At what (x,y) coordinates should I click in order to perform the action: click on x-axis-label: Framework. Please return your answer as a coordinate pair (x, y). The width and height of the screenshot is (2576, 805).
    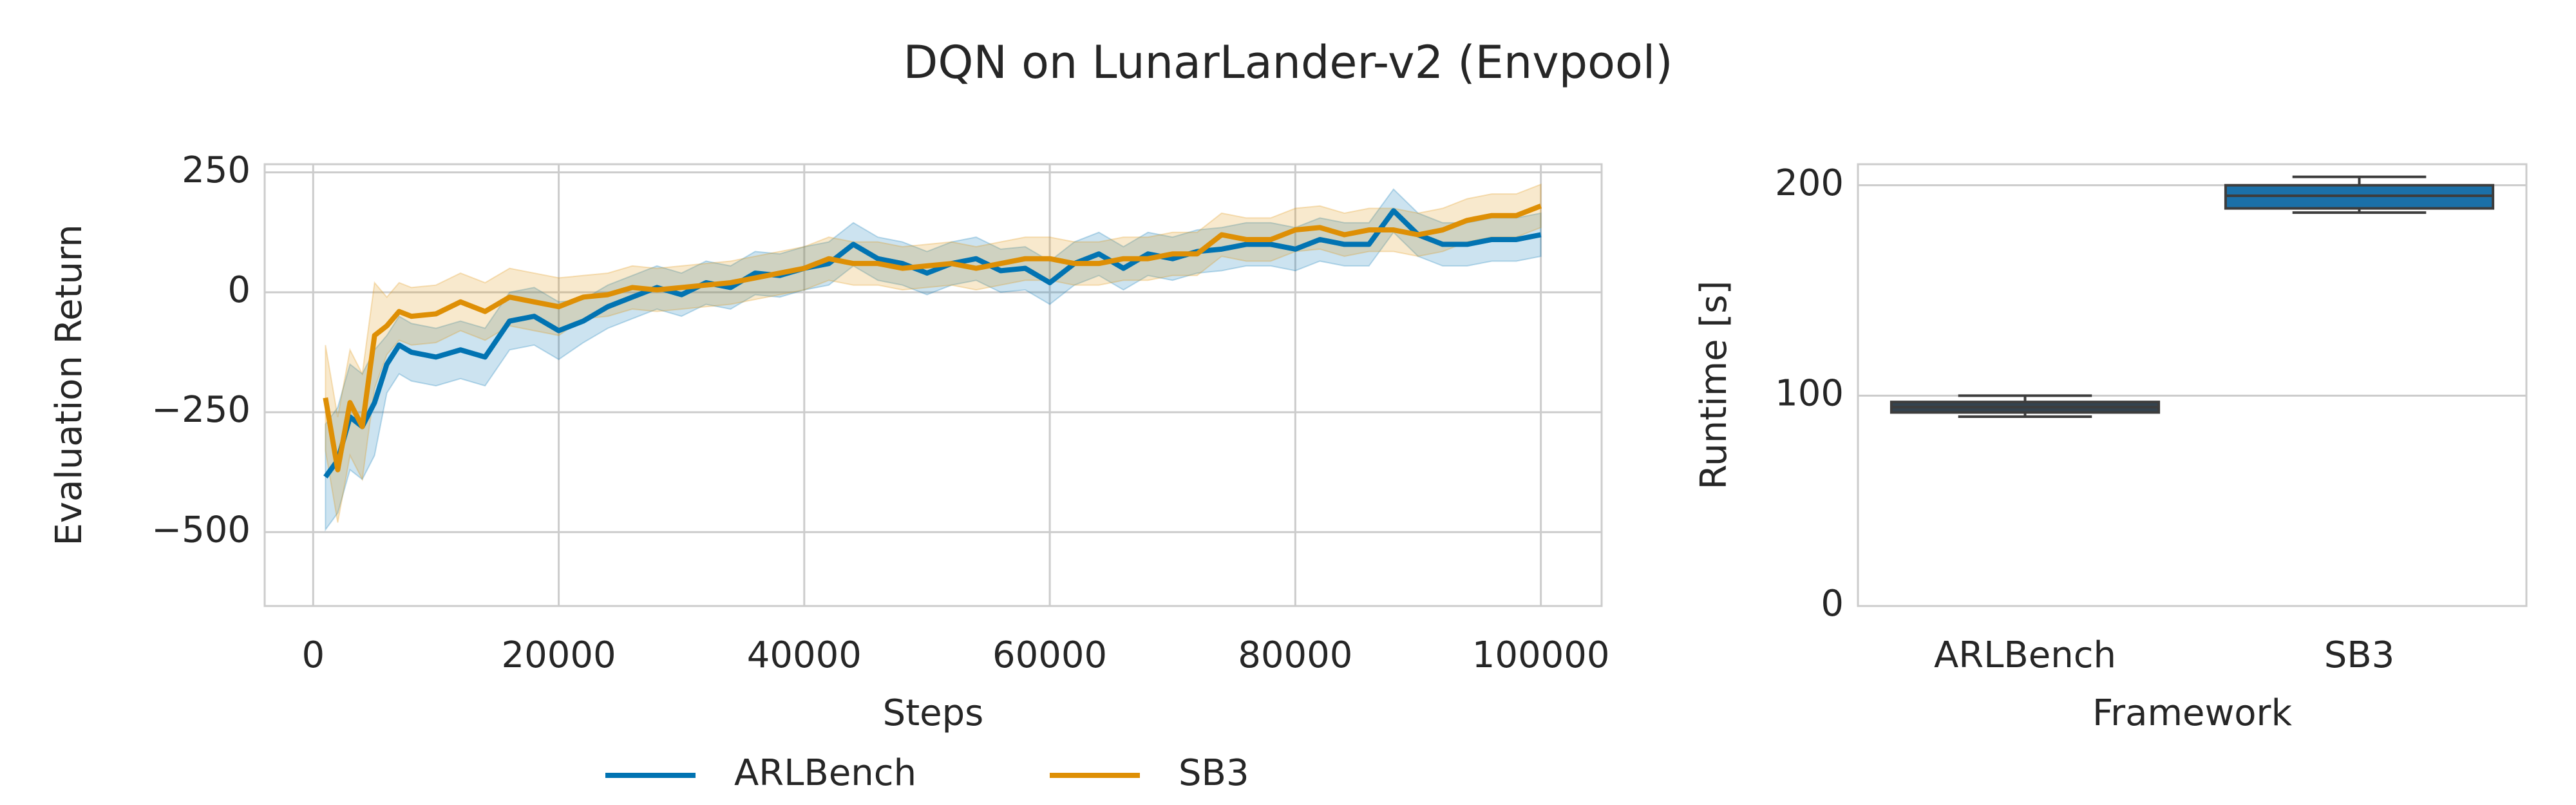
    Looking at the image, I should click on (2192, 713).